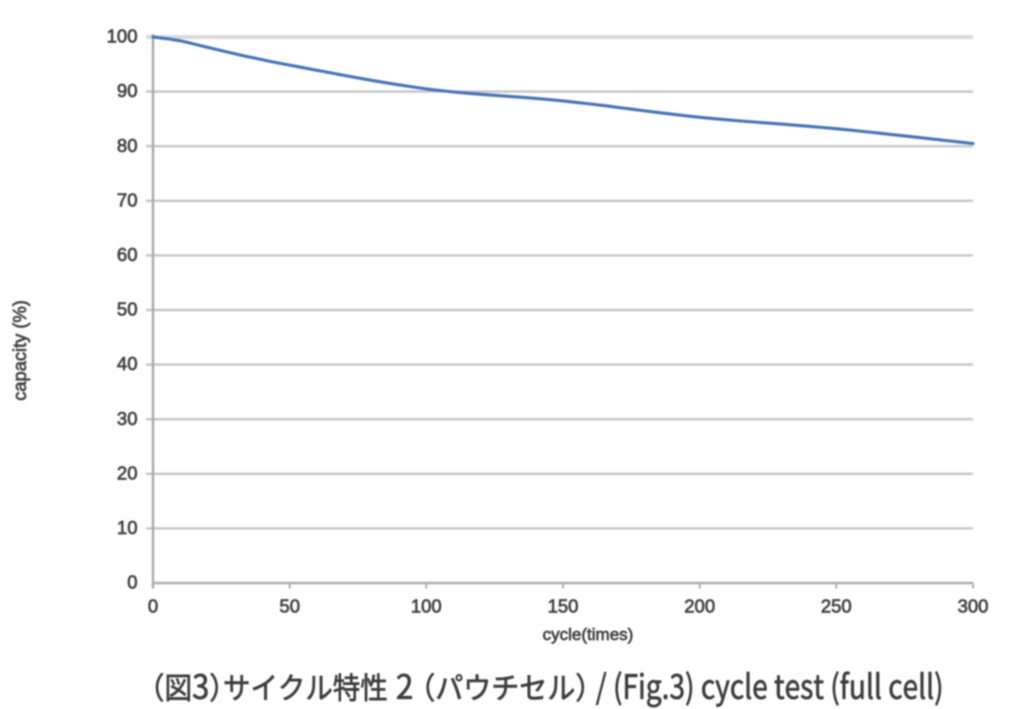 The width and height of the screenshot is (1022, 709). Describe the element at coordinates (127, 418) in the screenshot. I see `svg-text: 30` at that location.